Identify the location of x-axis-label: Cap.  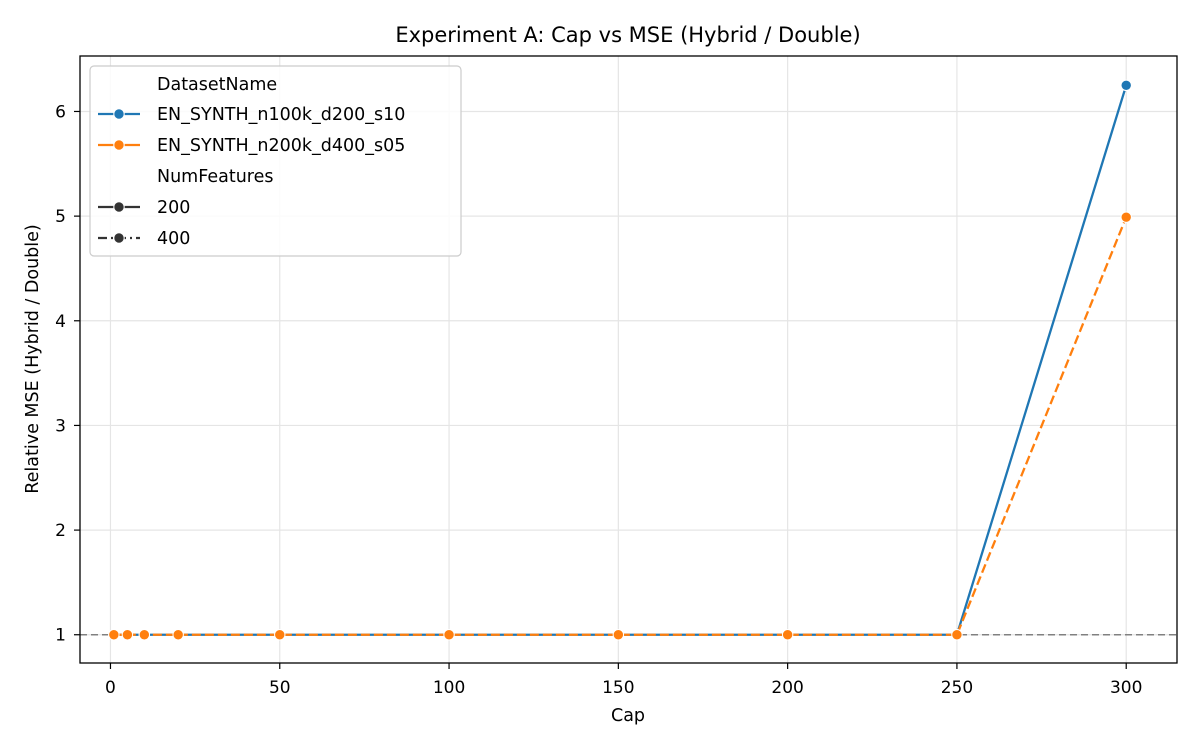
(628, 716).